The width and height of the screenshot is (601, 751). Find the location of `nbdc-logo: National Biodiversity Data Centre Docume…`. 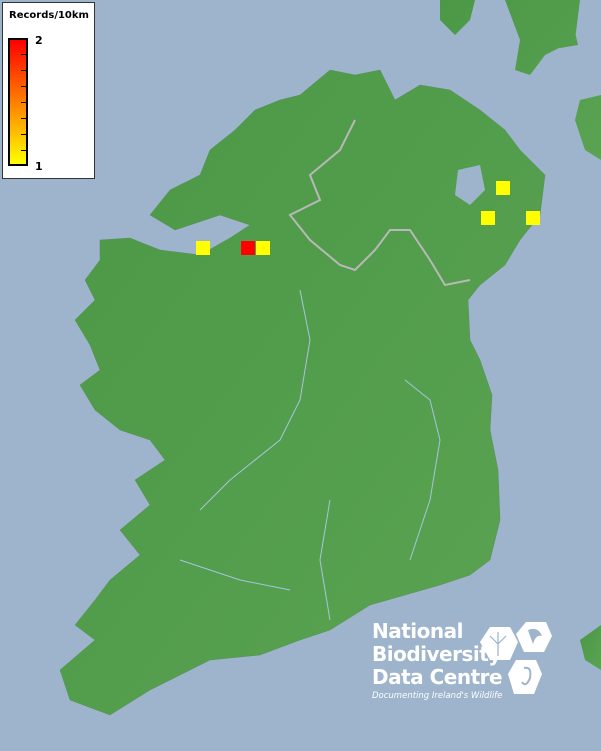

nbdc-logo: National Biodiversity Data Centre Docume… is located at coordinates (437, 660).